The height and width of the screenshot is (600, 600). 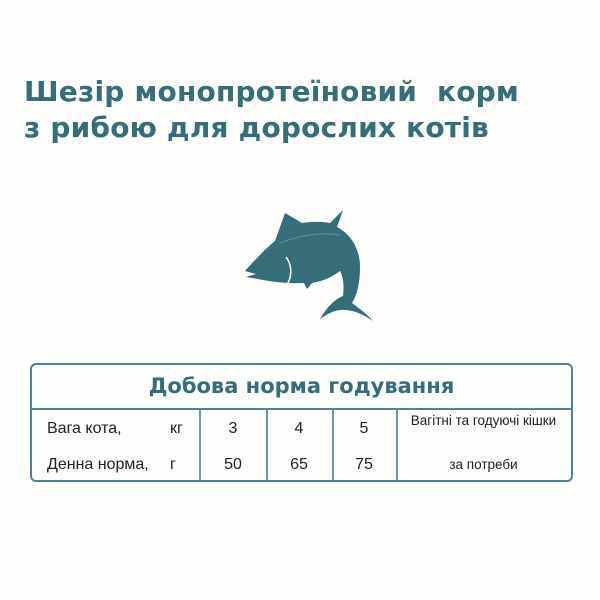 I want to click on table-cell: 3, so click(x=233, y=428).